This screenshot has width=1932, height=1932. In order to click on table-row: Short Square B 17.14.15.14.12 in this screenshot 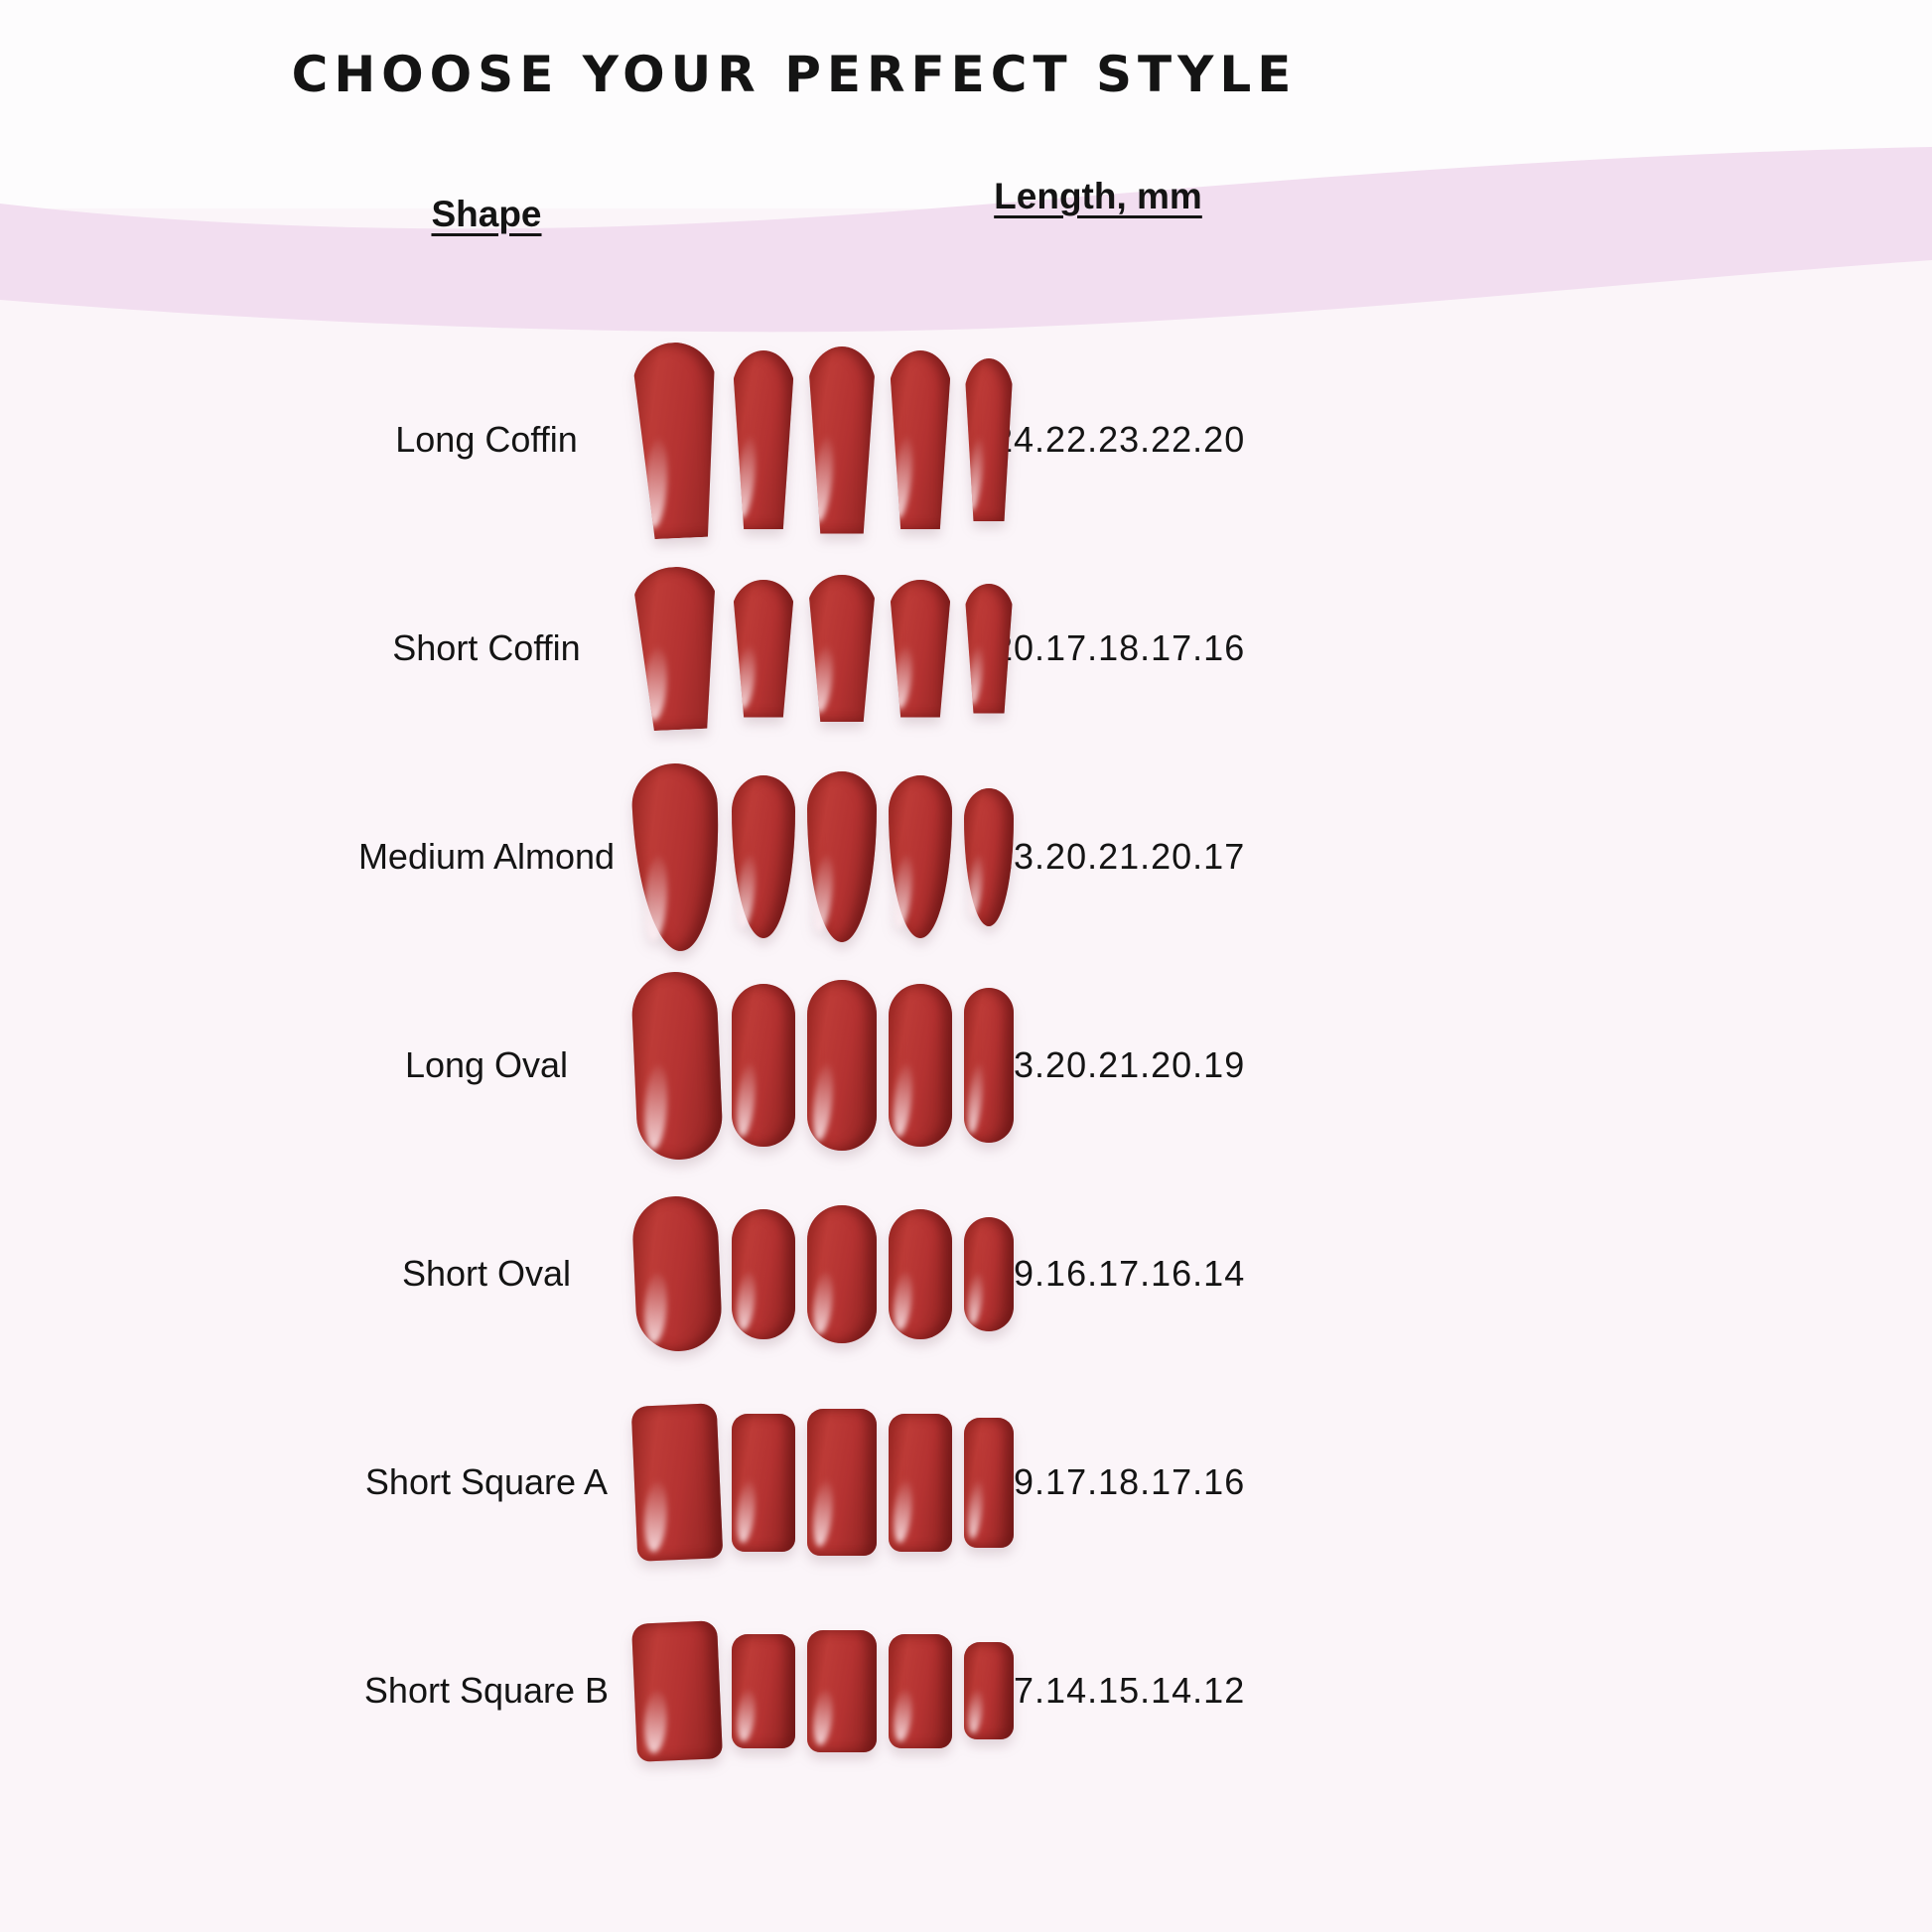, I will do `click(966, 1691)`.